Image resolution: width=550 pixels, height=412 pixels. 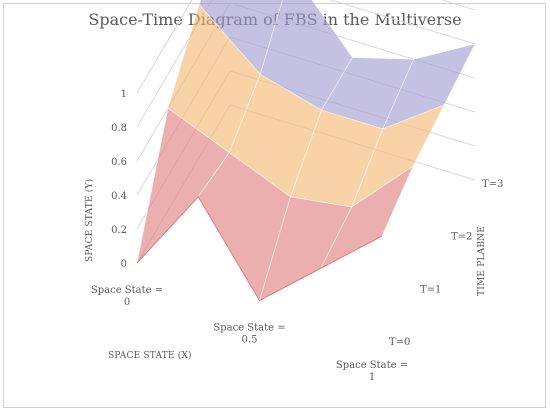 I want to click on y-tick-label: 0.8, so click(x=119, y=128).